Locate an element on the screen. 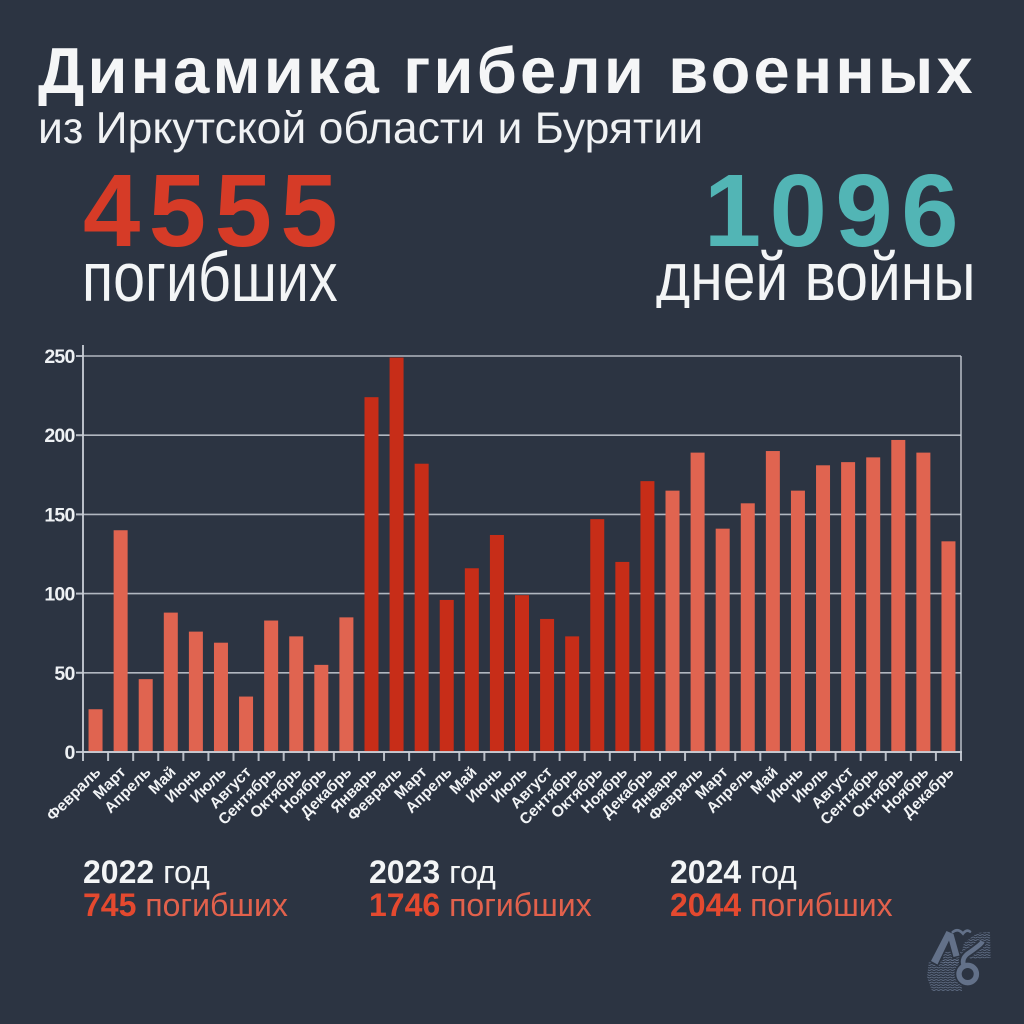  svg-text: 200 is located at coordinates (59, 436).